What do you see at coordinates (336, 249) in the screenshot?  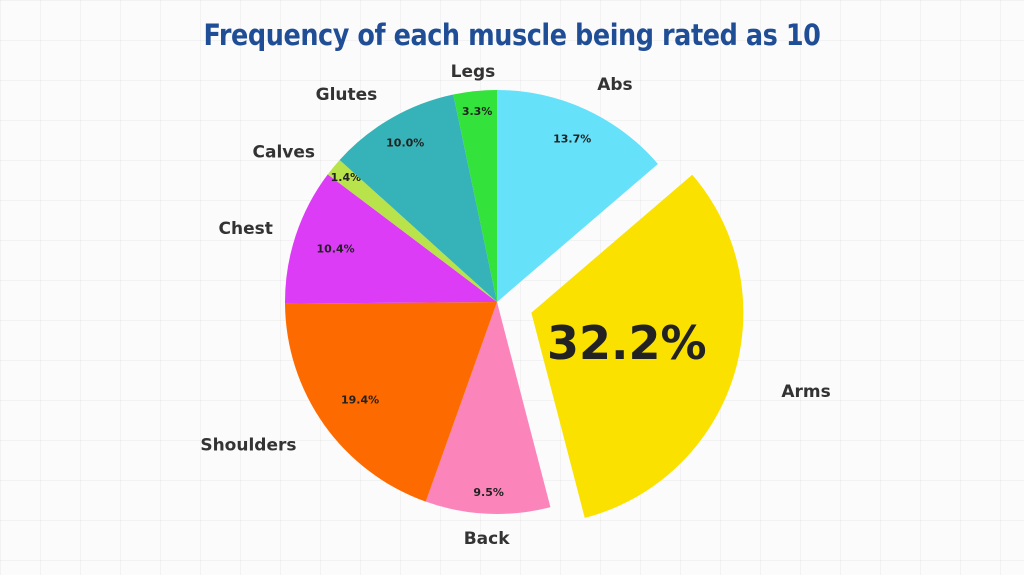 I see `pct-label-chest: 10.4%` at bounding box center [336, 249].